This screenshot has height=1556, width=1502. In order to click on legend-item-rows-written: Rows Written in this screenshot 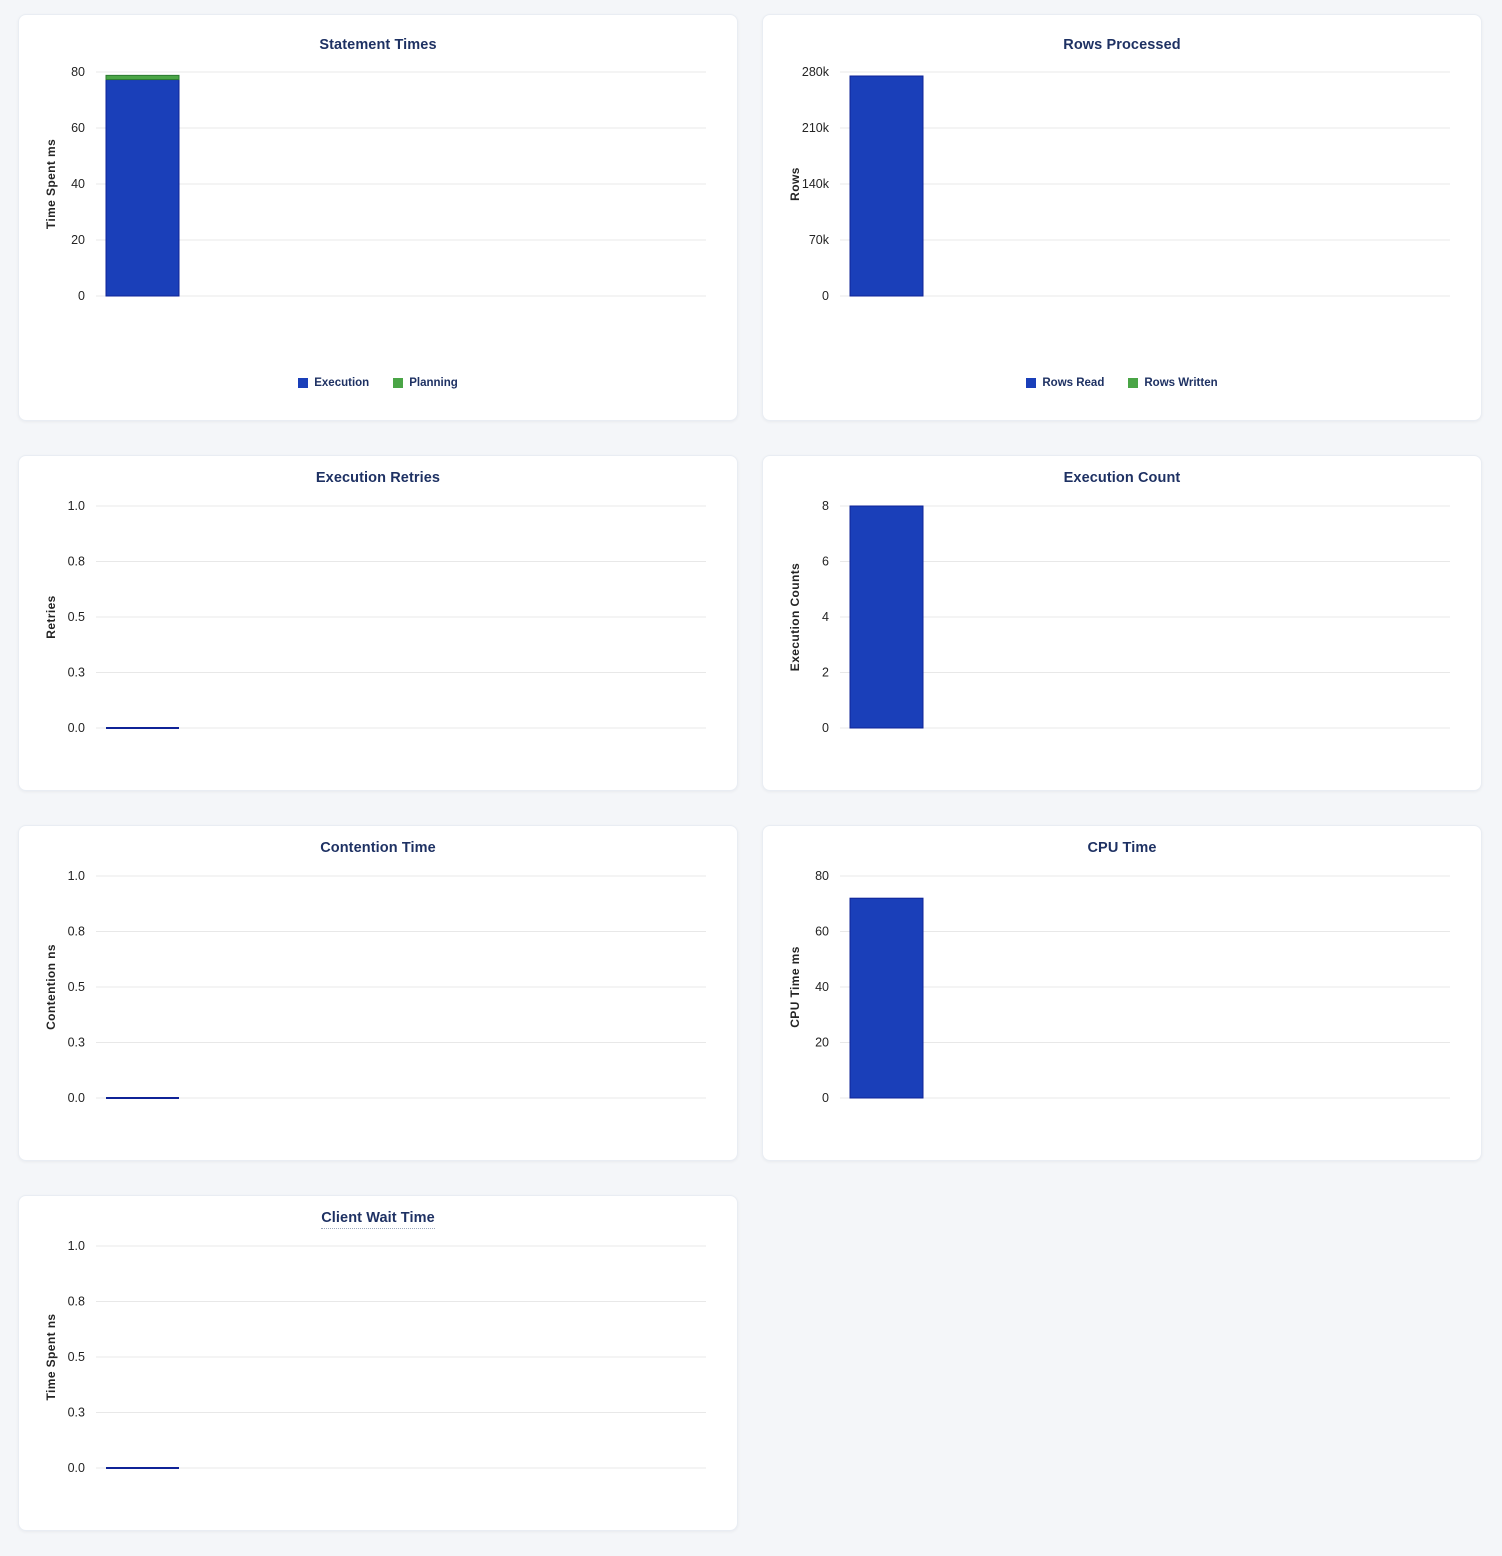, I will do `click(1173, 383)`.